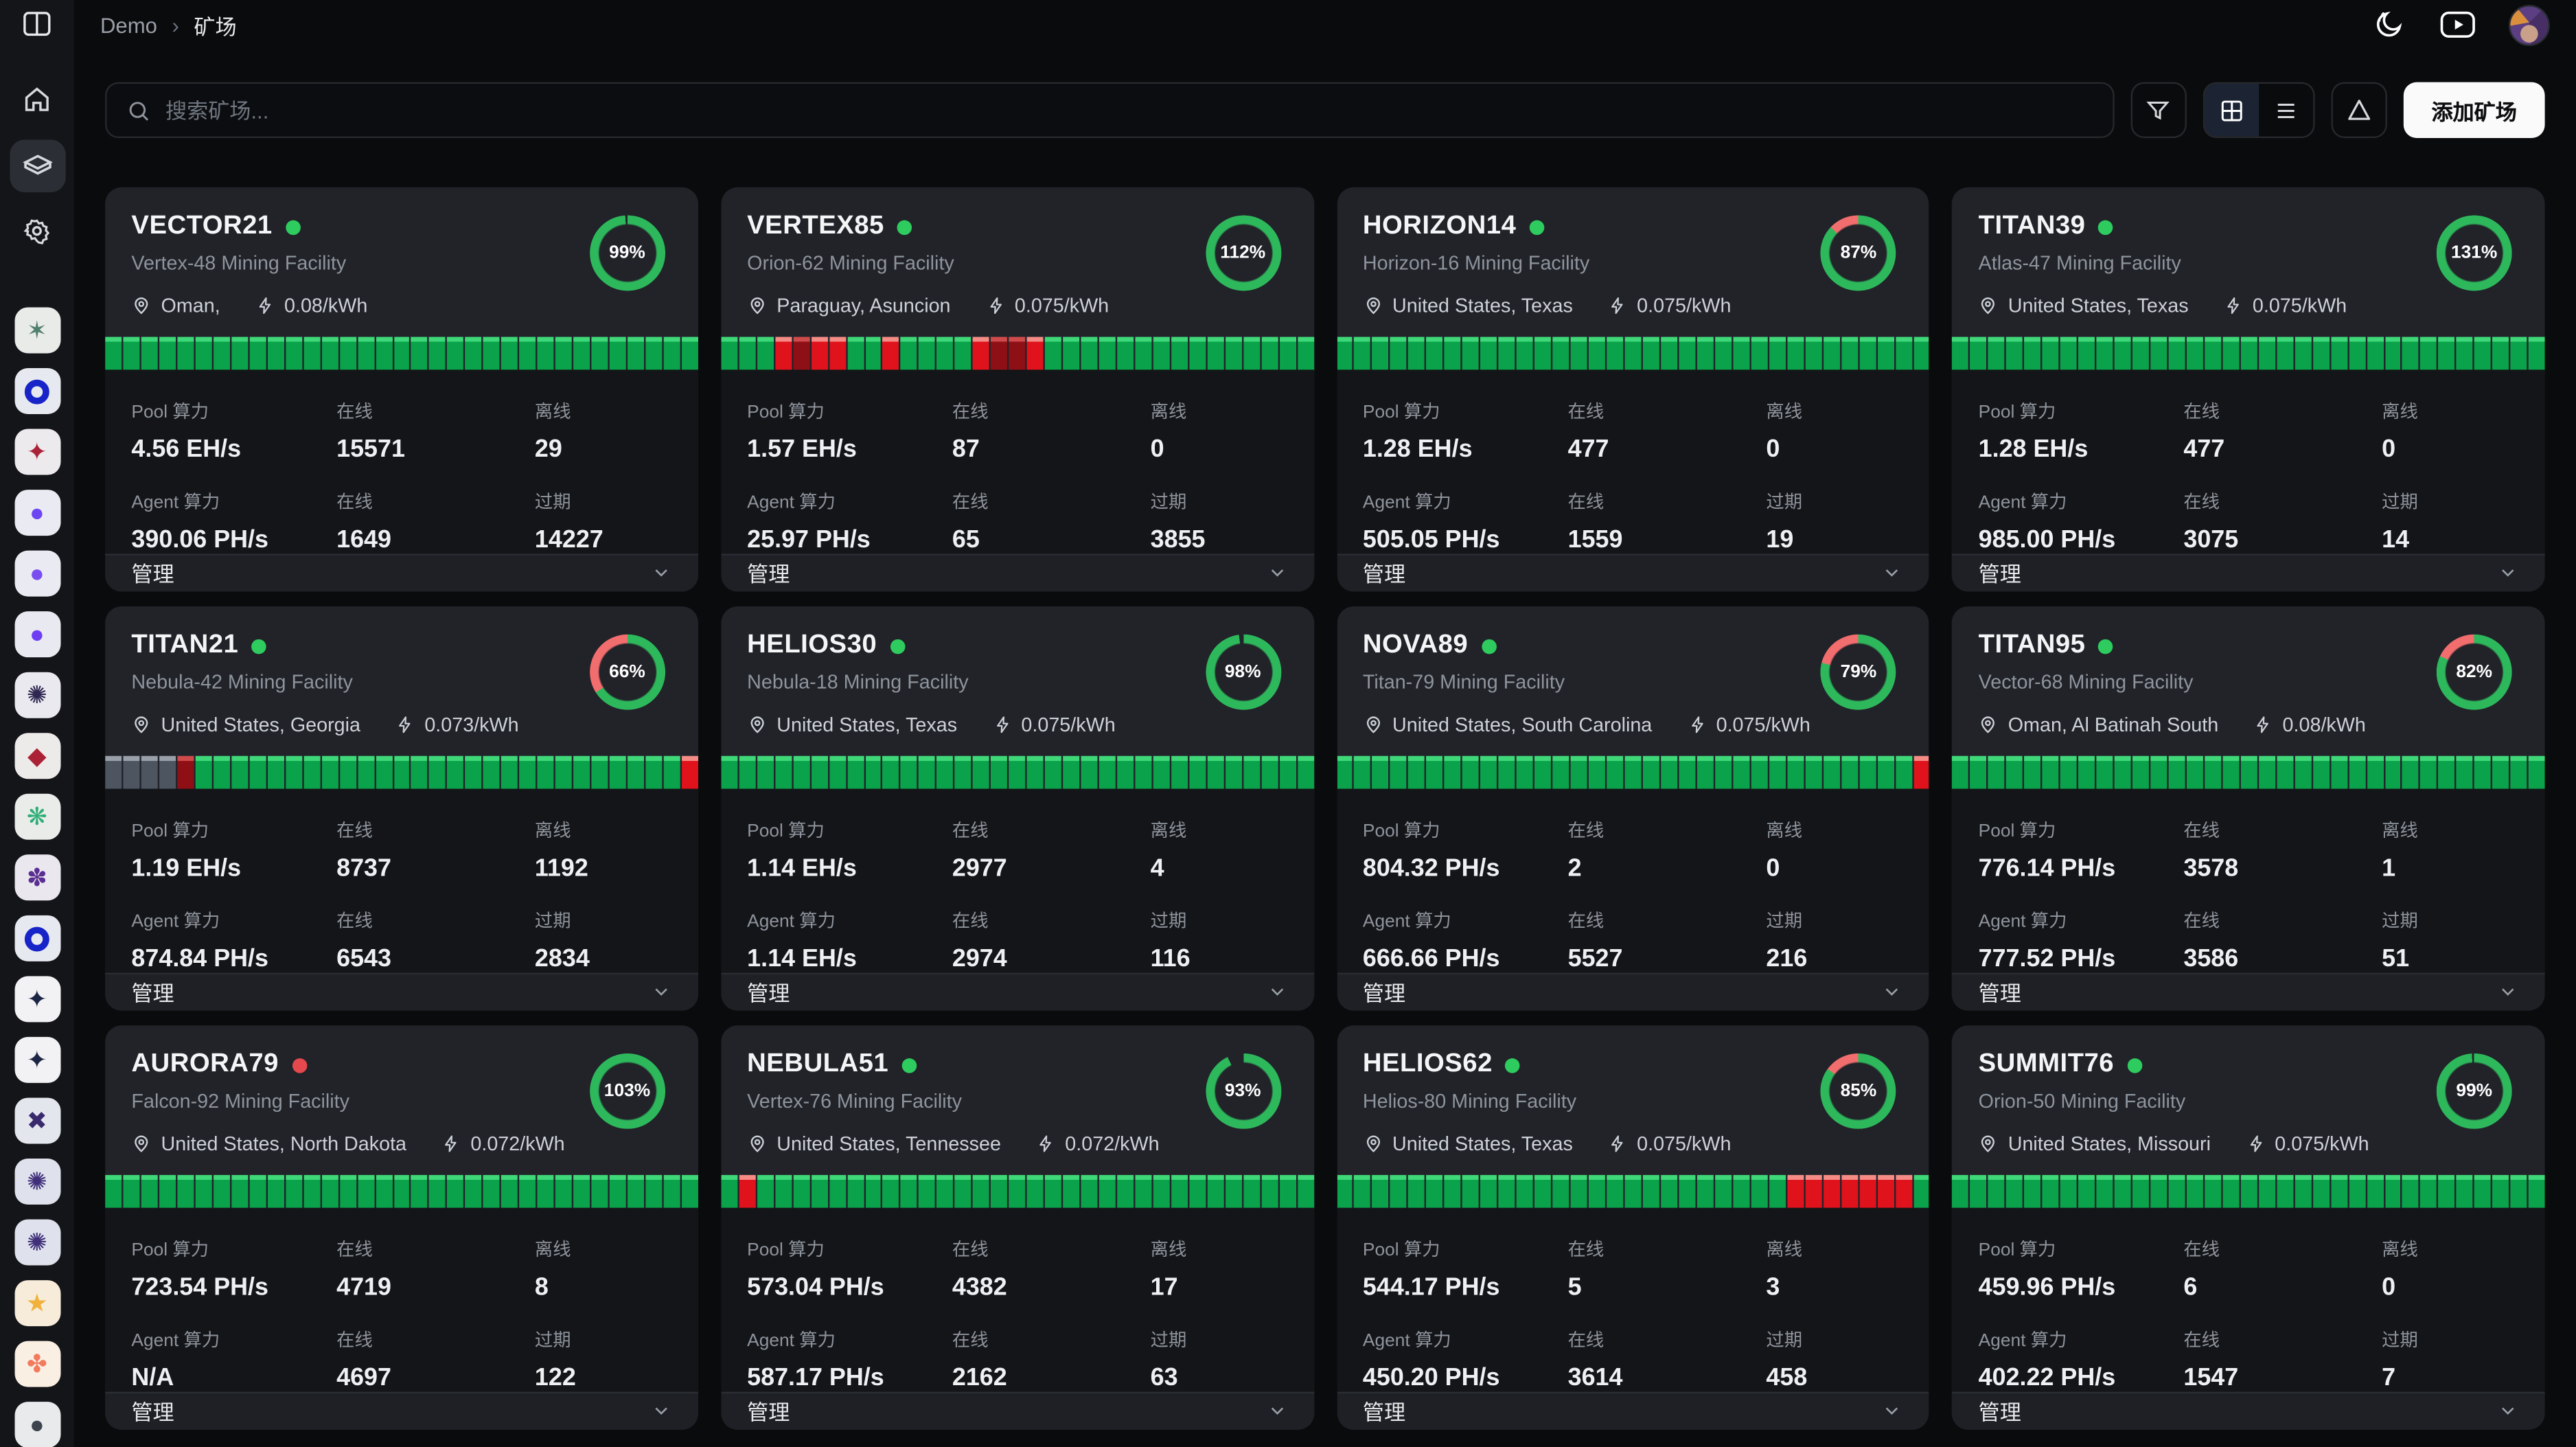  Describe the element at coordinates (1633, 1143) in the screenshot. I see `location-row: United States, Texas 0.075/kWh` at that location.